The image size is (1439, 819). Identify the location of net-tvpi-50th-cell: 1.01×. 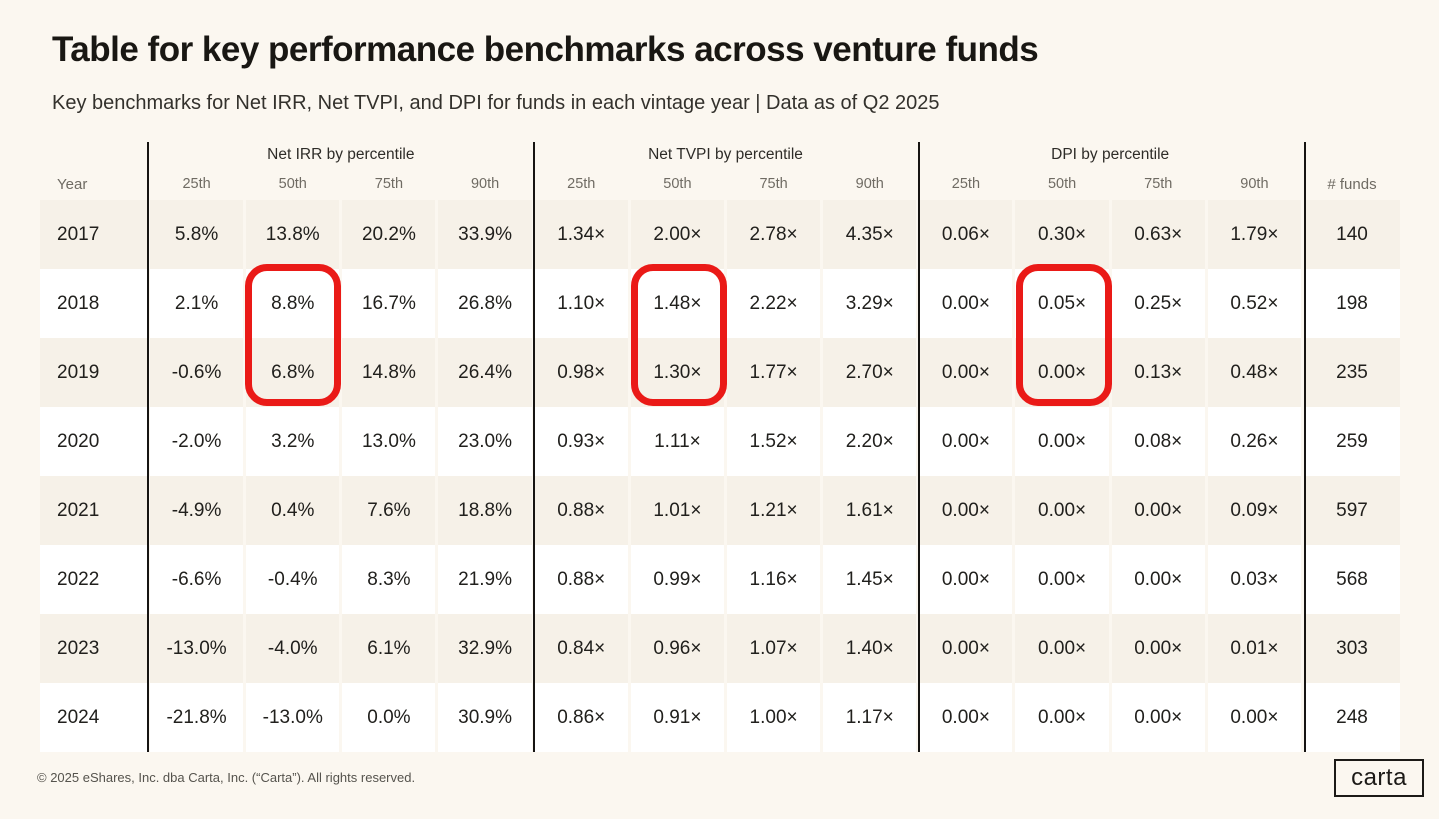
(677, 510).